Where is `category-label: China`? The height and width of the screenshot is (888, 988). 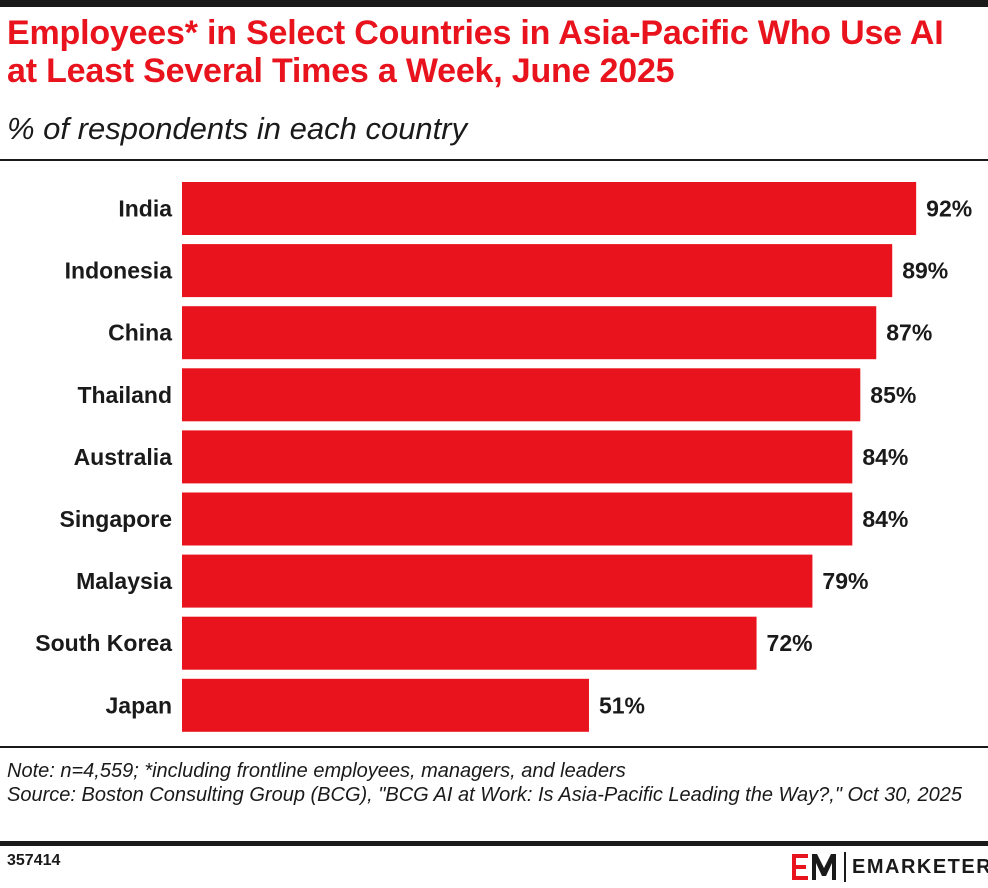 category-label: China is located at coordinates (140, 333).